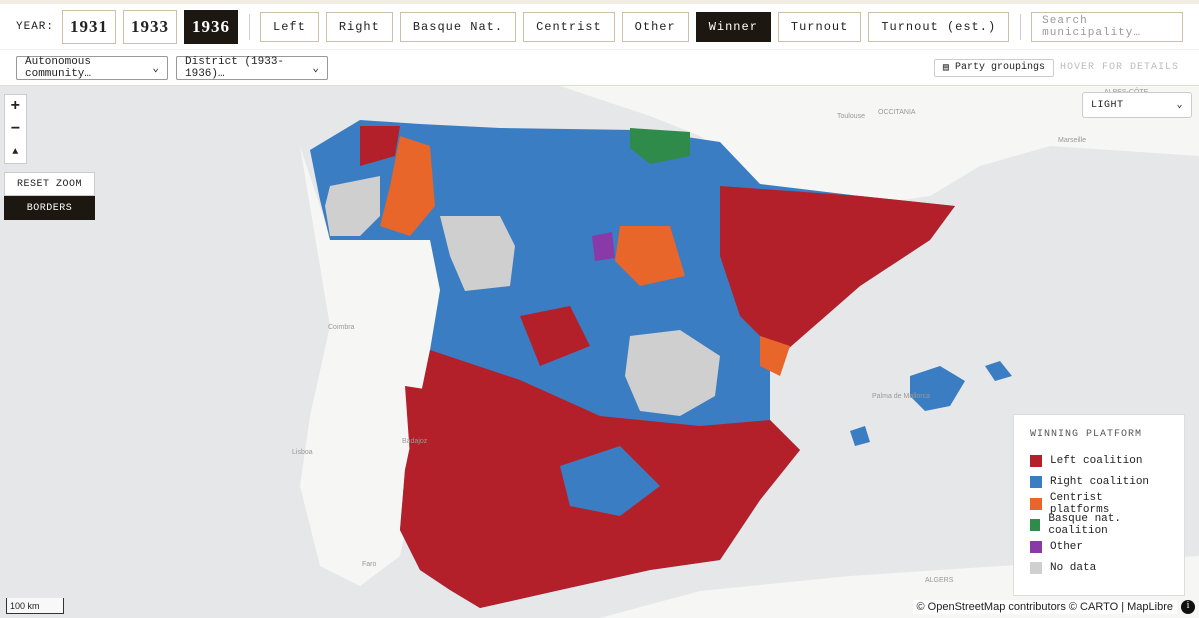 The height and width of the screenshot is (618, 1199). What do you see at coordinates (569, 26) in the screenshot?
I see `mode-button: Centrist` at bounding box center [569, 26].